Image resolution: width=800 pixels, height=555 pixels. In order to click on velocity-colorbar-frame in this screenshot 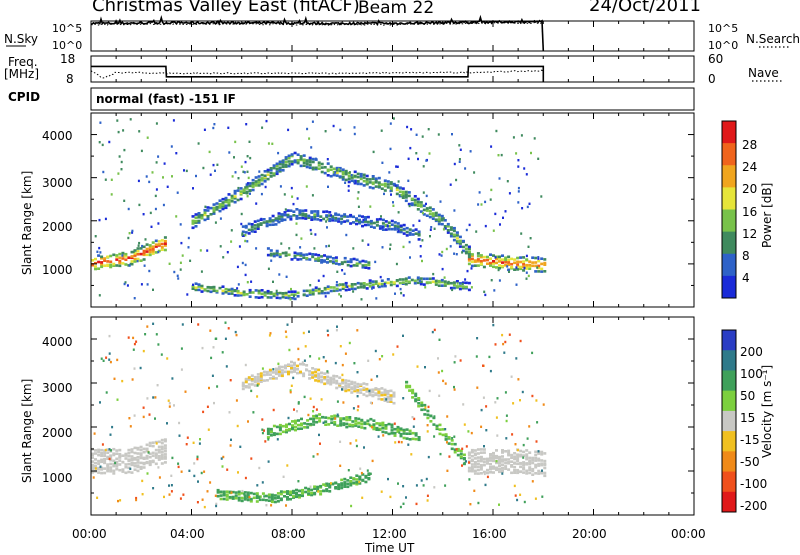, I will do `click(729, 421)`.